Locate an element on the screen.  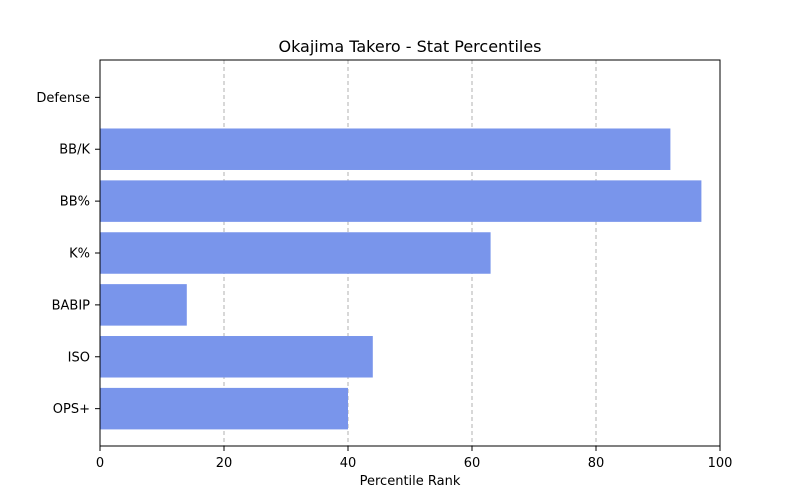
y-tick-label-defense: Defense is located at coordinates (63, 98).